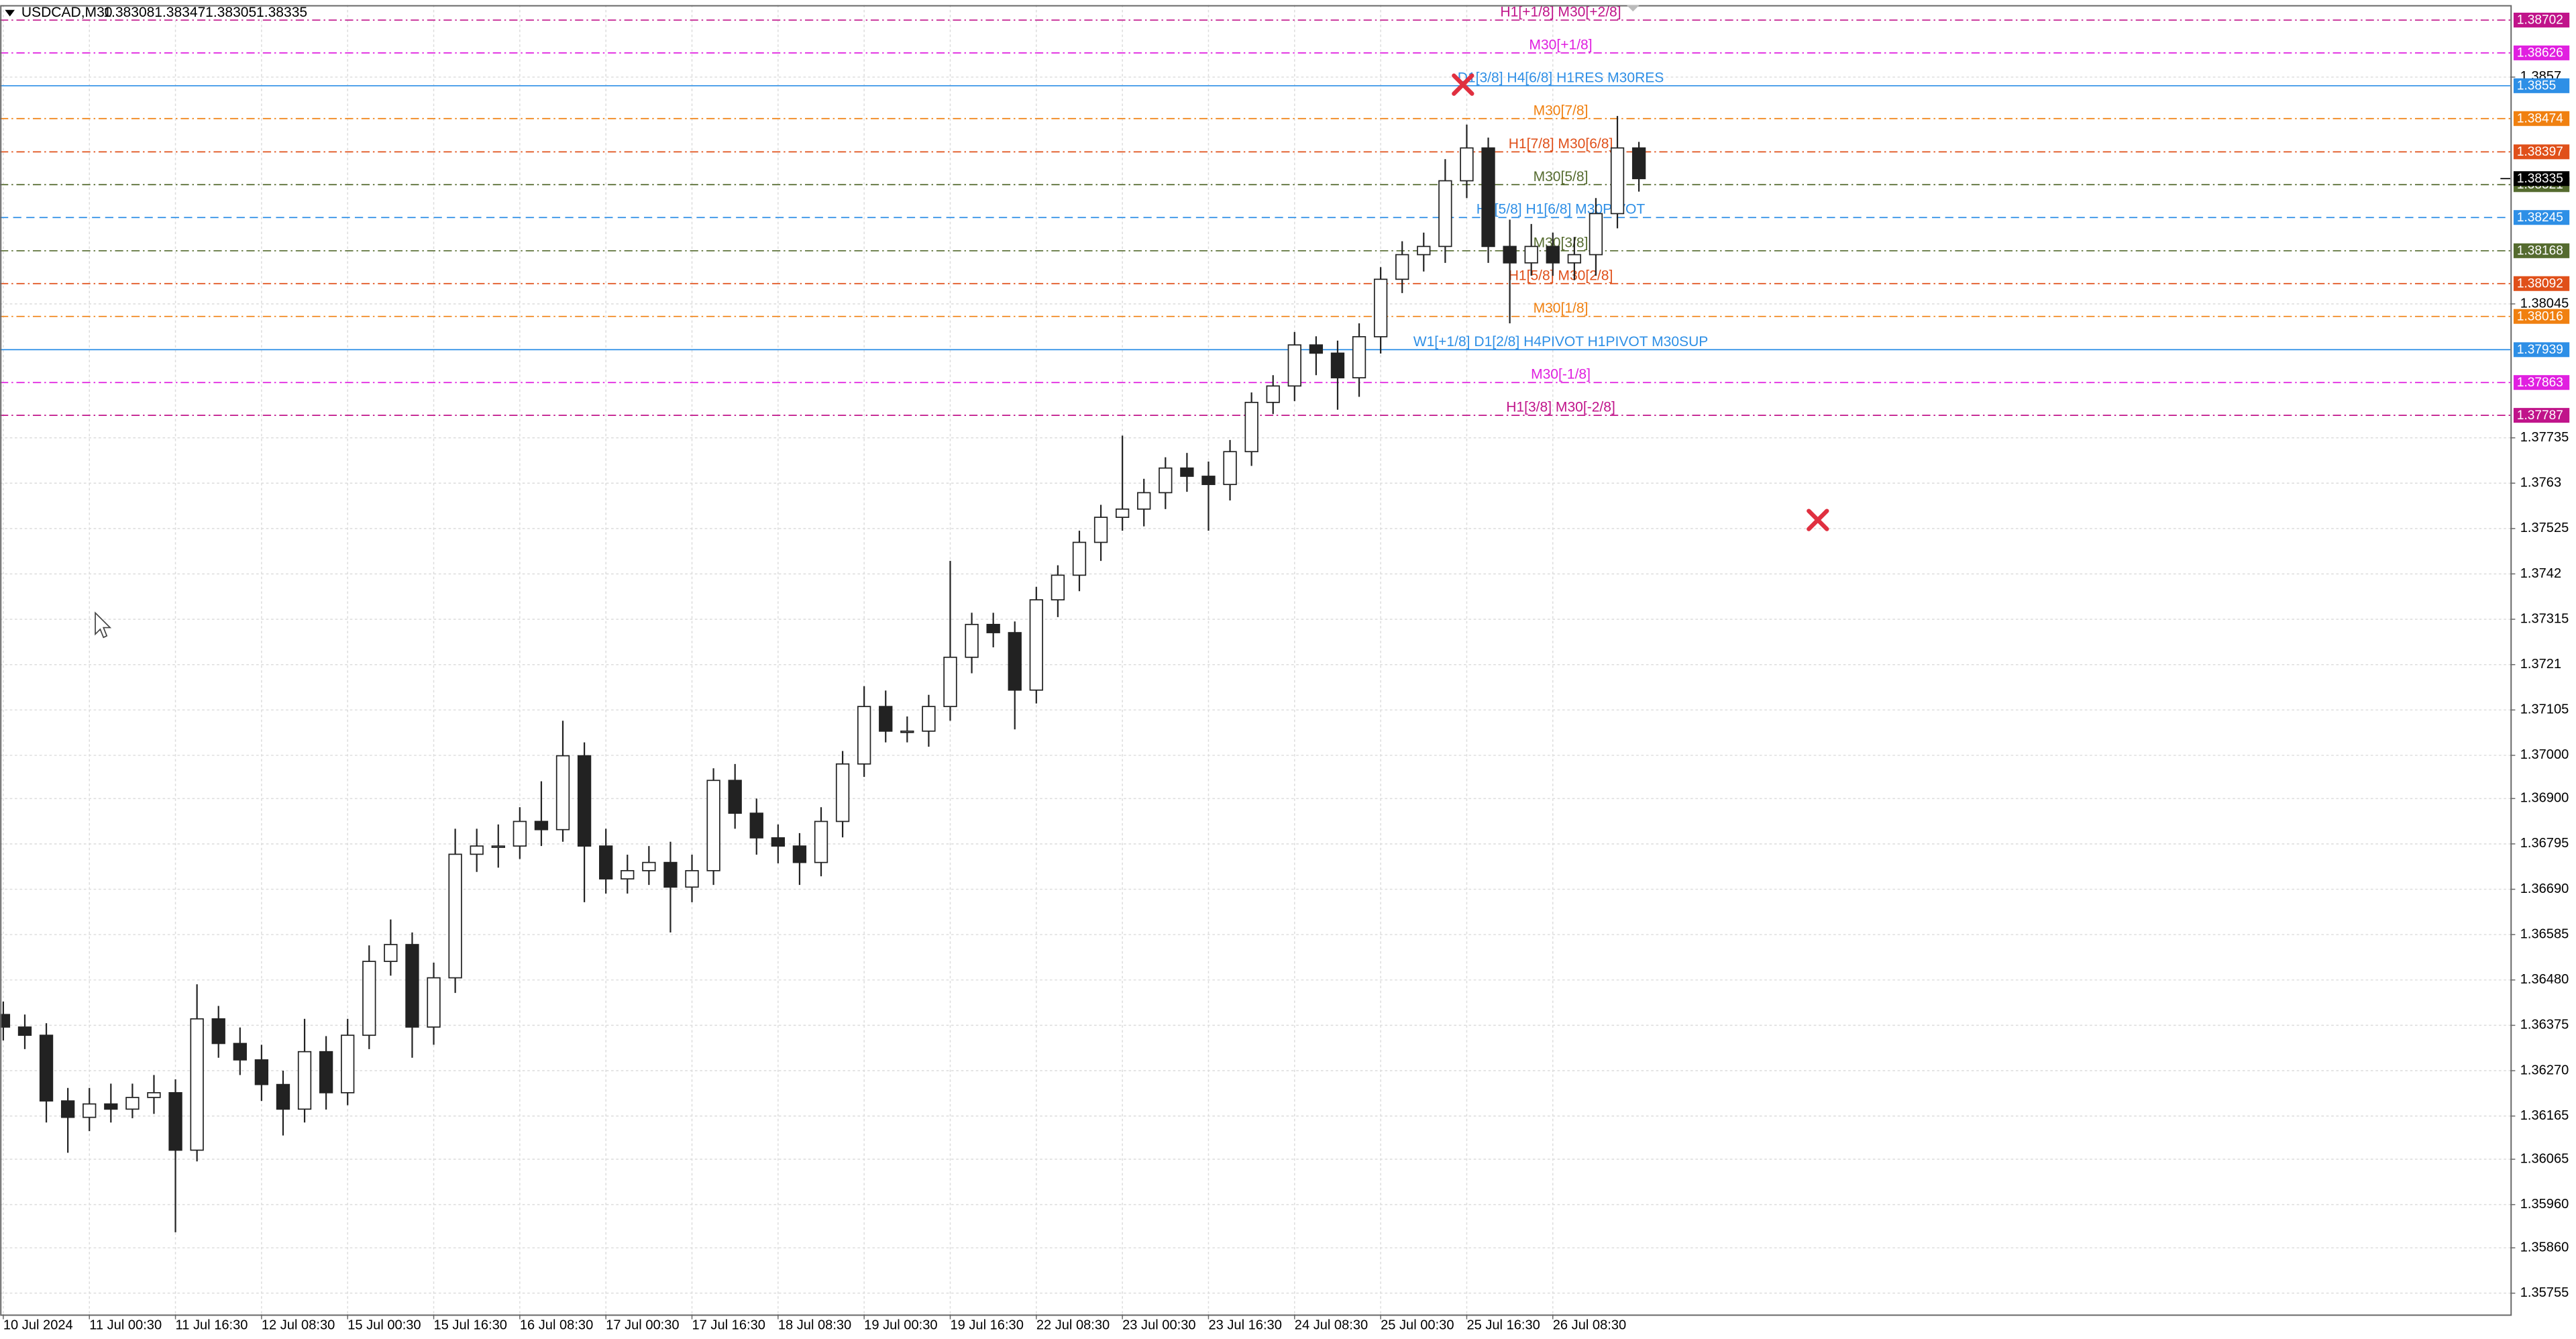 The height and width of the screenshot is (1339, 2576). I want to click on level-label: H4[5/8] H1[6/8] M30PIVOT, so click(1561, 209).